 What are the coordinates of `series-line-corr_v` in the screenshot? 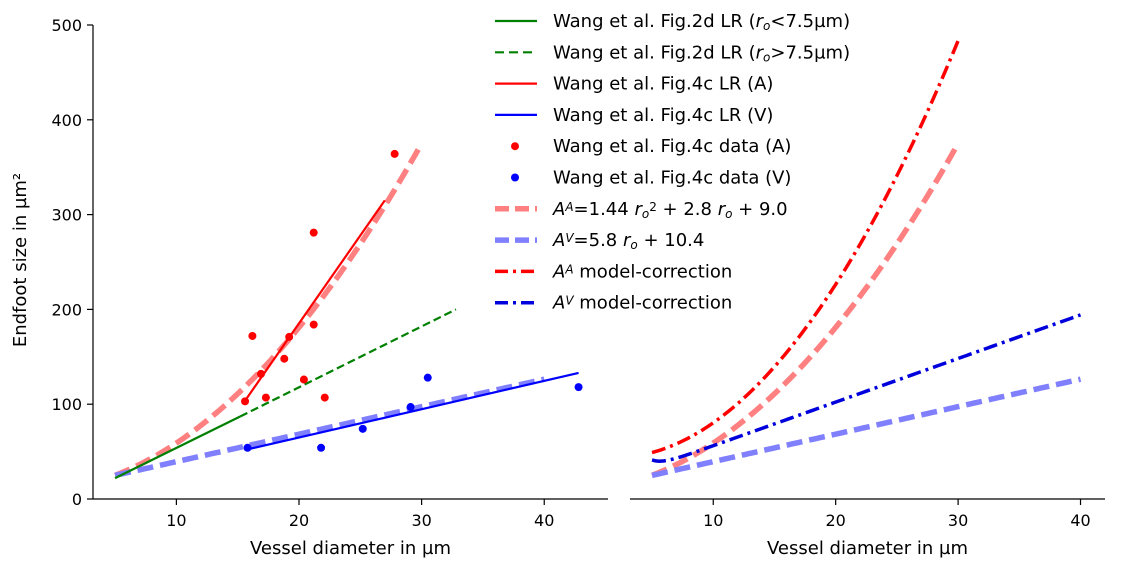 It's located at (866, 388).